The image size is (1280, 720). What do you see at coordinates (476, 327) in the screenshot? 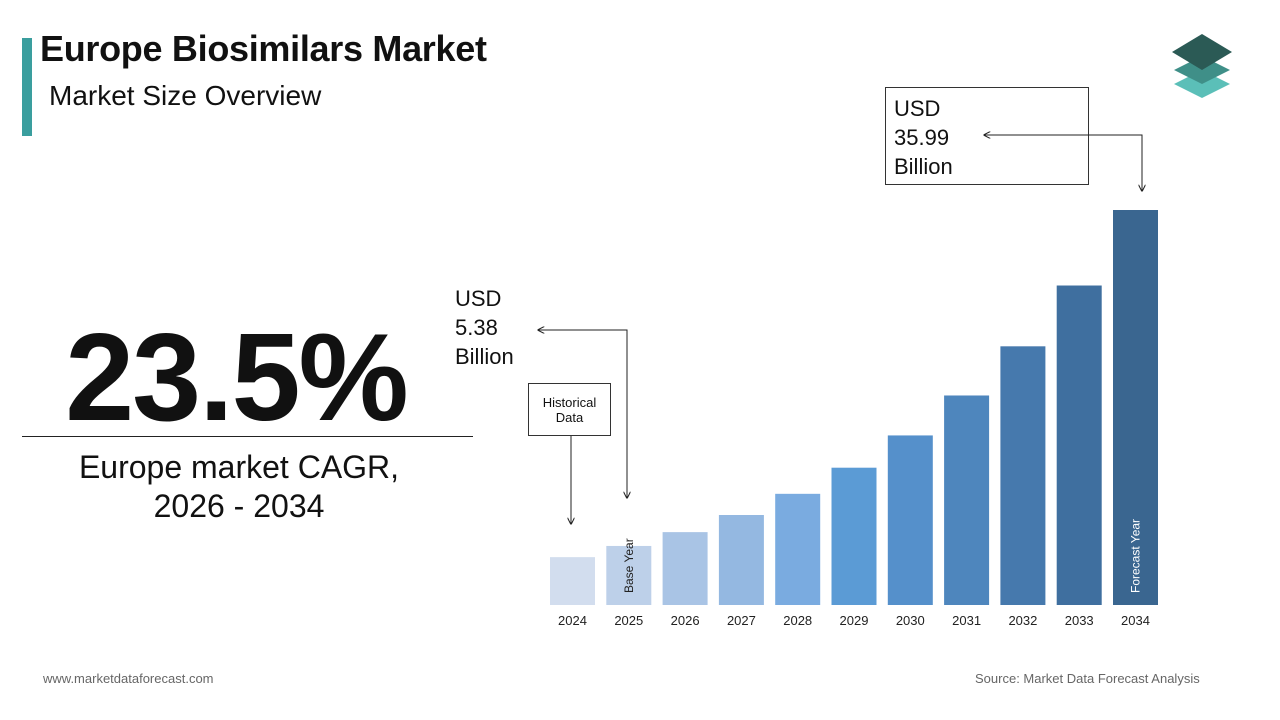
I see `start-callout-value: 5.38` at bounding box center [476, 327].